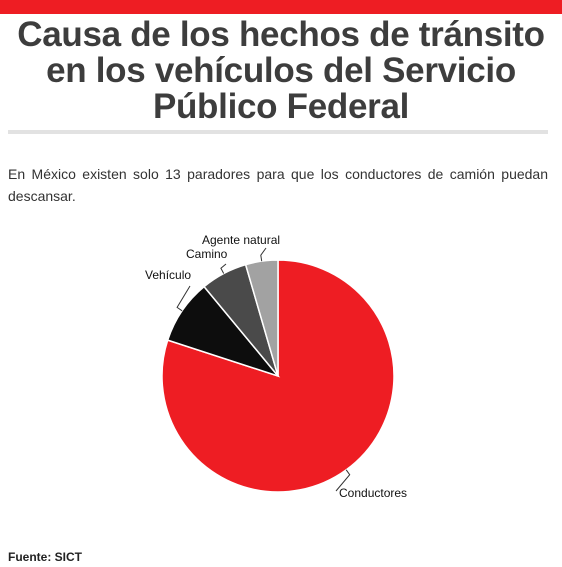  I want to click on leader-line-vehículo, so click(183, 298).